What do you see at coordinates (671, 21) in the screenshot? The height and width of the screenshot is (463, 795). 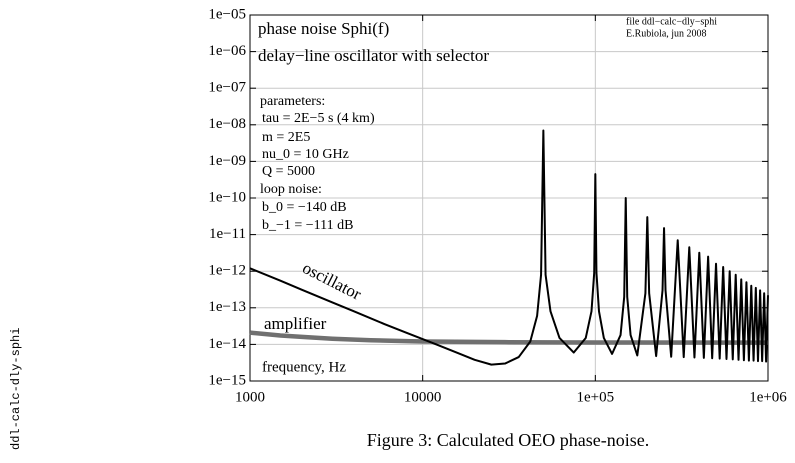 I see `annotation: file ddl−calc−dly−sphi` at bounding box center [671, 21].